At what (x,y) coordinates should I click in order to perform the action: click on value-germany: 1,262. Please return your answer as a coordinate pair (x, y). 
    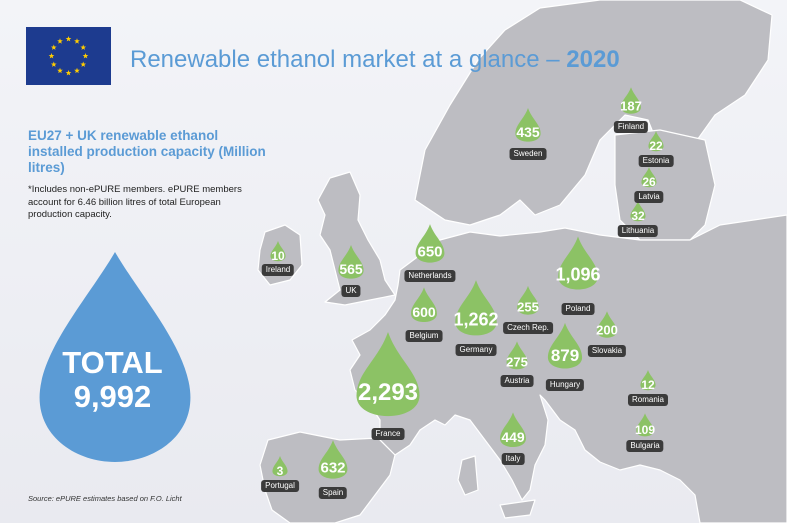
    Looking at the image, I should click on (476, 319).